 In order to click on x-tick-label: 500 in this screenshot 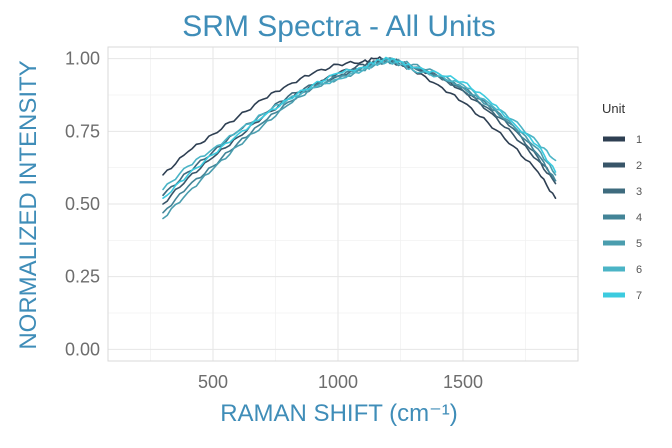, I will do `click(213, 382)`.